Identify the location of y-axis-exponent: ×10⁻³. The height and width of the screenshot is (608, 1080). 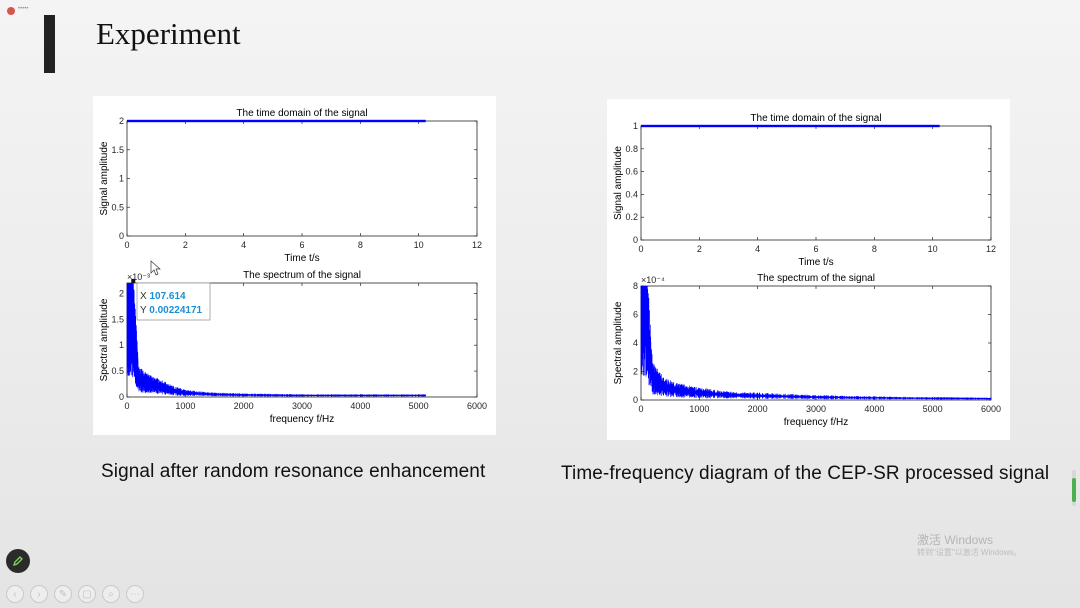
(138, 277).